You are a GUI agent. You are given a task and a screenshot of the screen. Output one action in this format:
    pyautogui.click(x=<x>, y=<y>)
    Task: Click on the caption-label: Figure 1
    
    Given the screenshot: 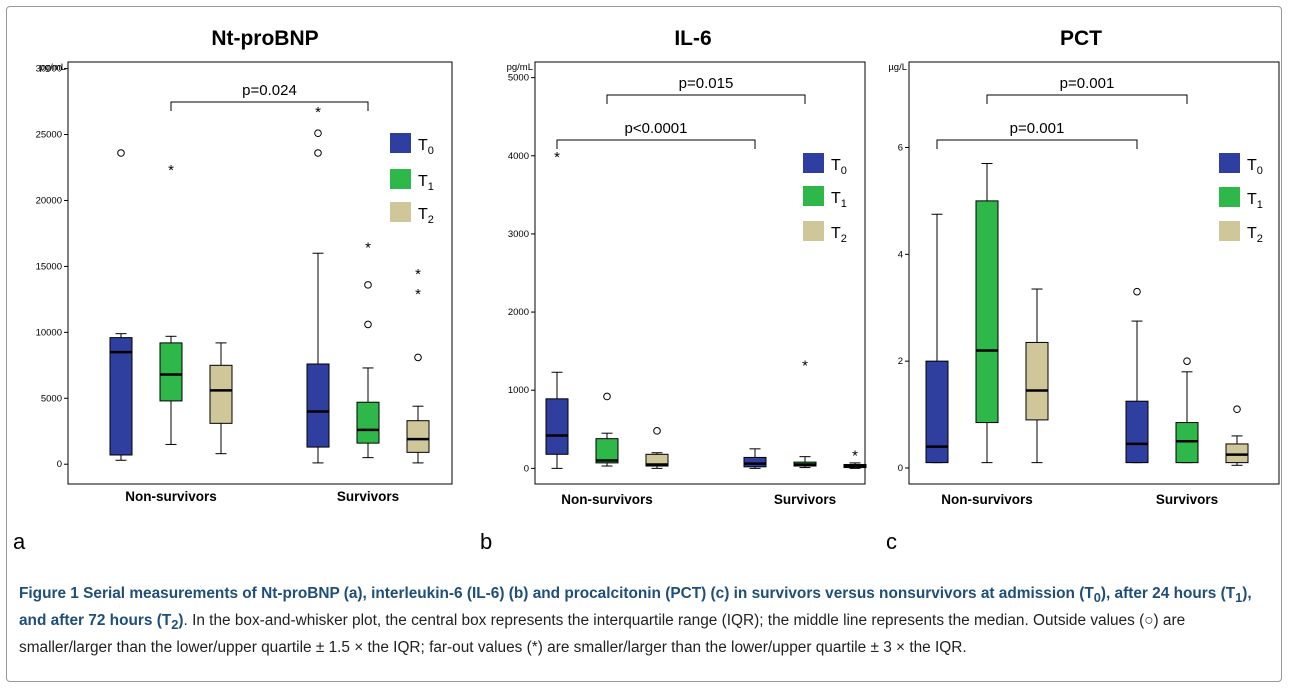 What is the action you would take?
    pyautogui.click(x=49, y=593)
    